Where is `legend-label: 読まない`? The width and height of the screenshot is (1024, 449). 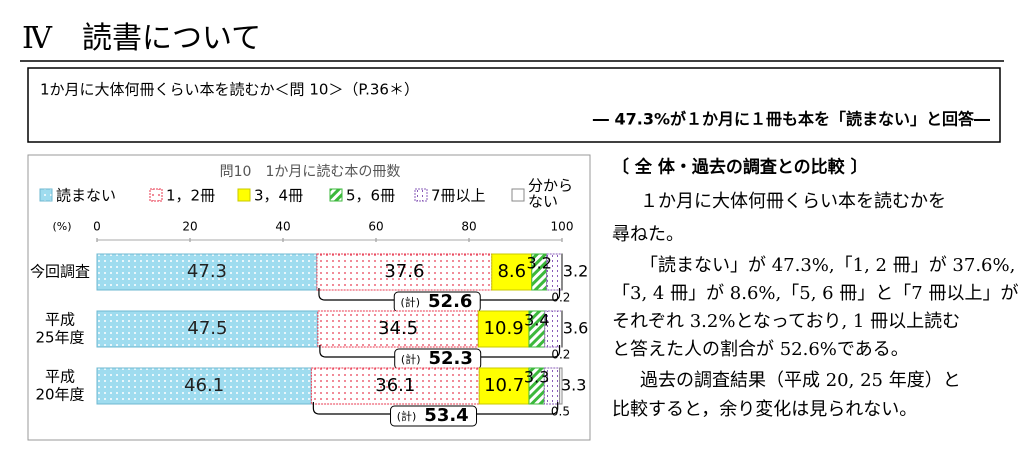
legend-label: 読まない is located at coordinates (86, 196).